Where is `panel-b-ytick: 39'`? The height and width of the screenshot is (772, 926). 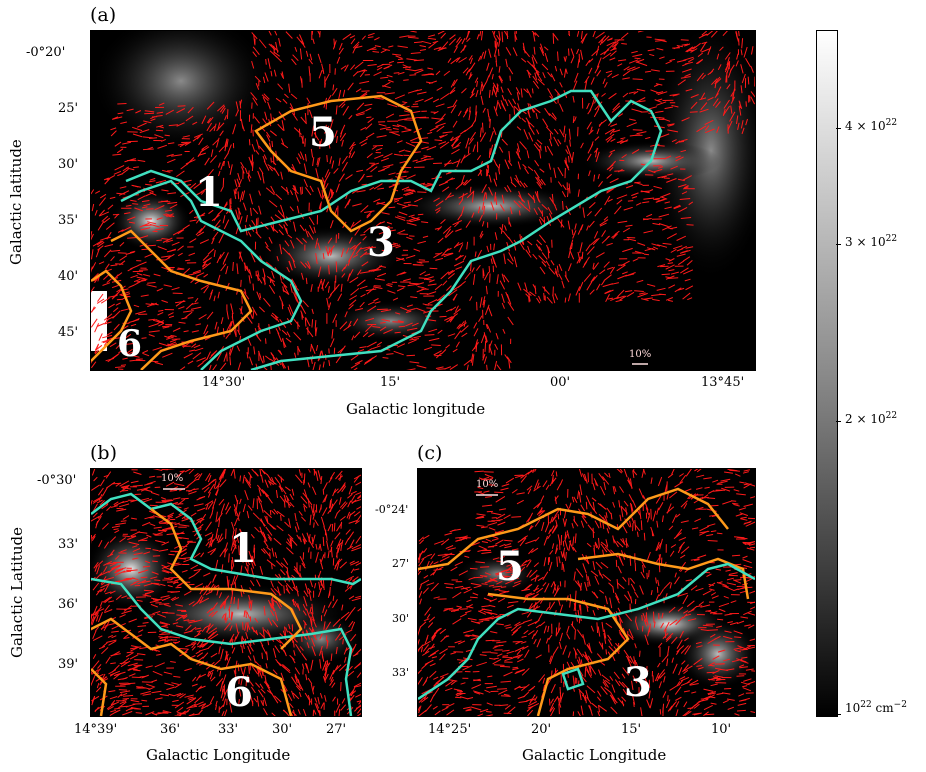 panel-b-ytick: 39' is located at coordinates (68, 664).